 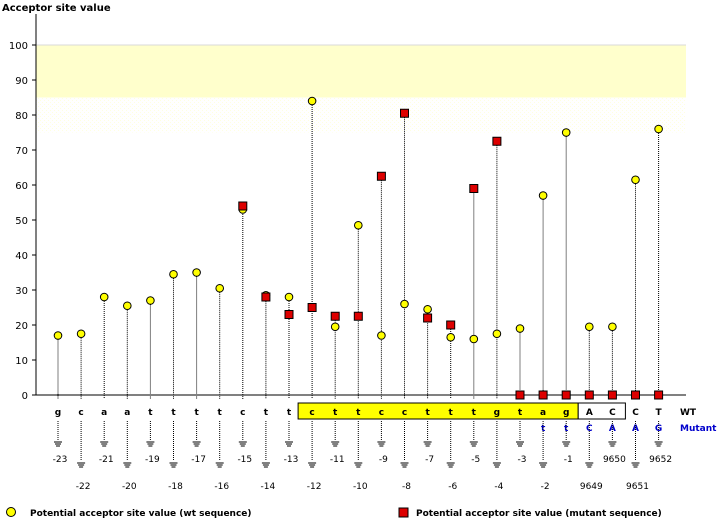 I want to click on y-tick-label: 100, so click(x=18, y=46).